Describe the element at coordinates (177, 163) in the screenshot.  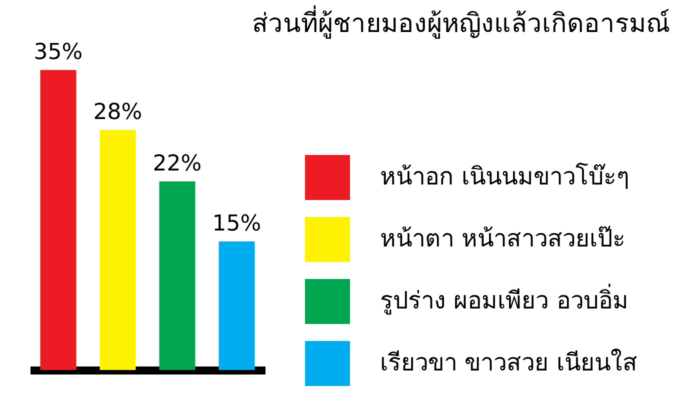
I see `data-label: 22%` at that location.